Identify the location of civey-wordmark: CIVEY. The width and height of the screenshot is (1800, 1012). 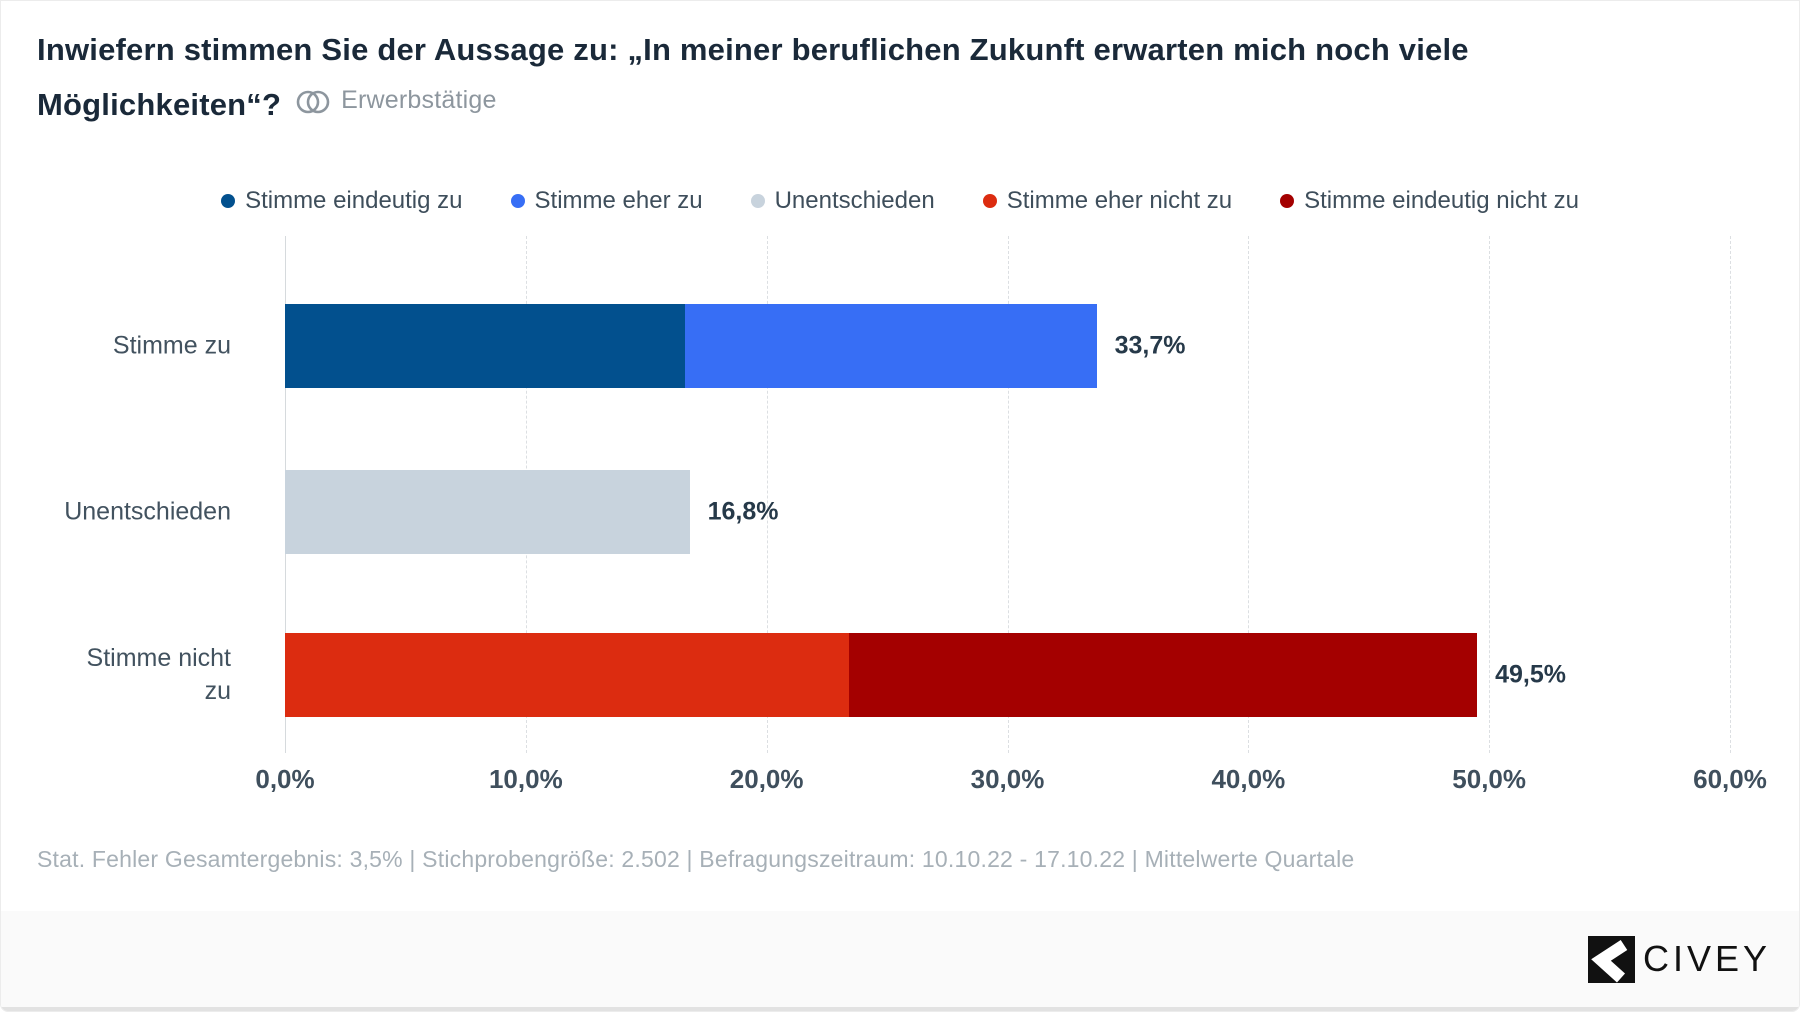
(1706, 958).